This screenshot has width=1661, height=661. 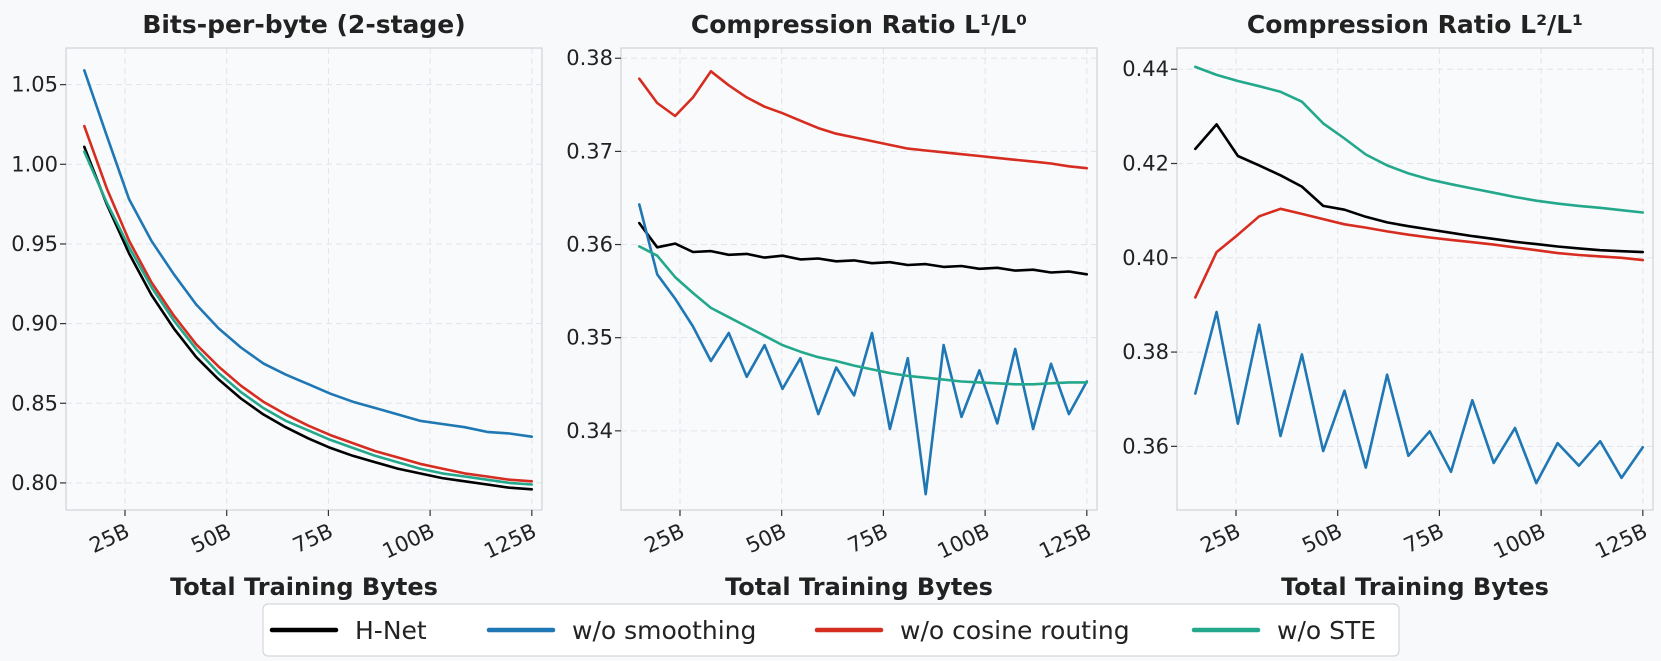 I want to click on y-tick-label: 1.00, so click(x=34, y=164).